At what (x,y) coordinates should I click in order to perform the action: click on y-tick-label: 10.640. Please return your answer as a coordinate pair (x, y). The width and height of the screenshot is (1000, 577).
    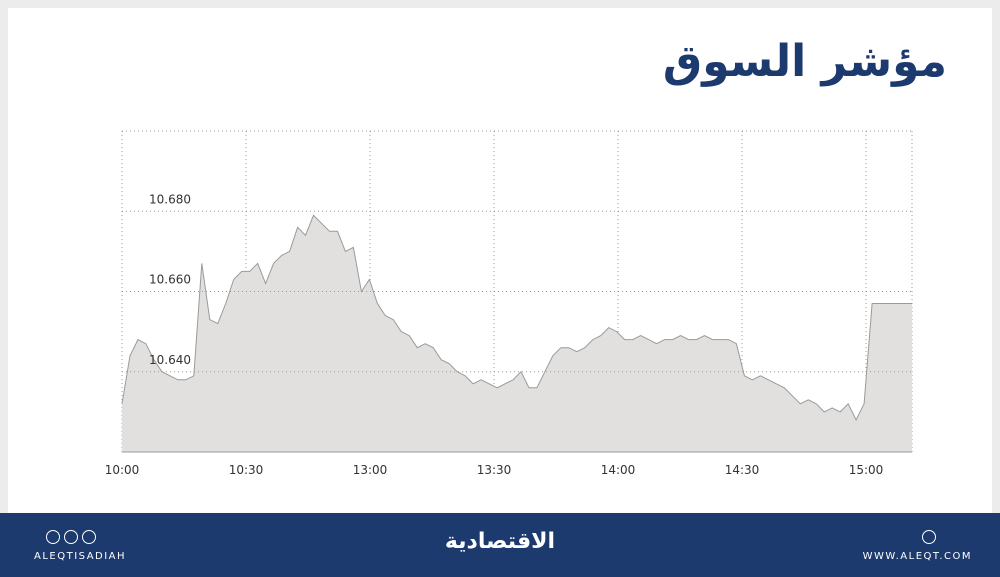
    Looking at the image, I should click on (170, 360).